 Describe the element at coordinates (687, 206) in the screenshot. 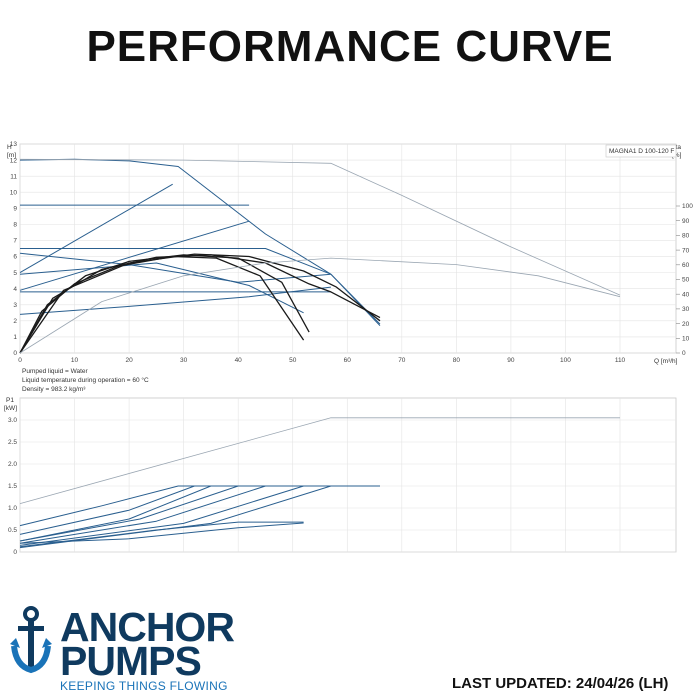

I see `eta-tick-label: 100` at that location.